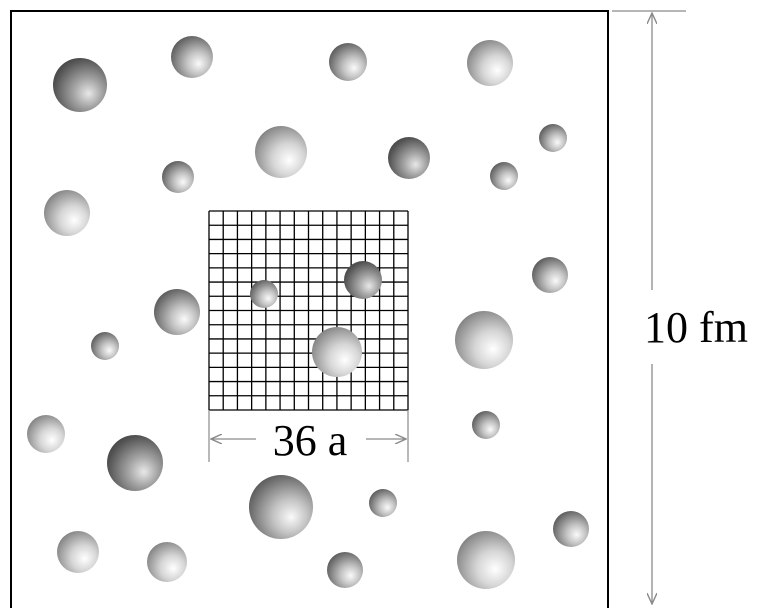 Image resolution: width=762 pixels, height=608 pixels. What do you see at coordinates (696, 327) in the screenshot?
I see `height-label: 10 fm` at bounding box center [696, 327].